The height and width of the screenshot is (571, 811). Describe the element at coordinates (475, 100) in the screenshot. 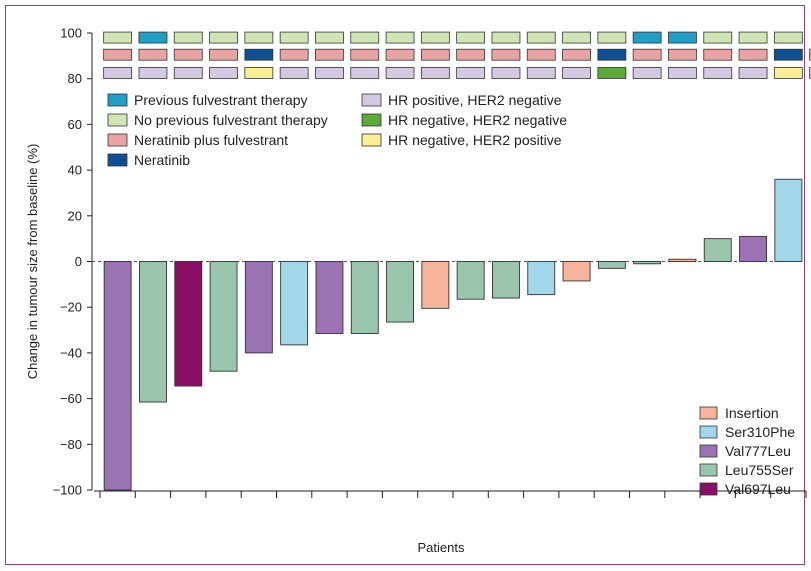

I see `legend-label-hr-positive-her2-negative: HR positive, HER2 negative` at that location.